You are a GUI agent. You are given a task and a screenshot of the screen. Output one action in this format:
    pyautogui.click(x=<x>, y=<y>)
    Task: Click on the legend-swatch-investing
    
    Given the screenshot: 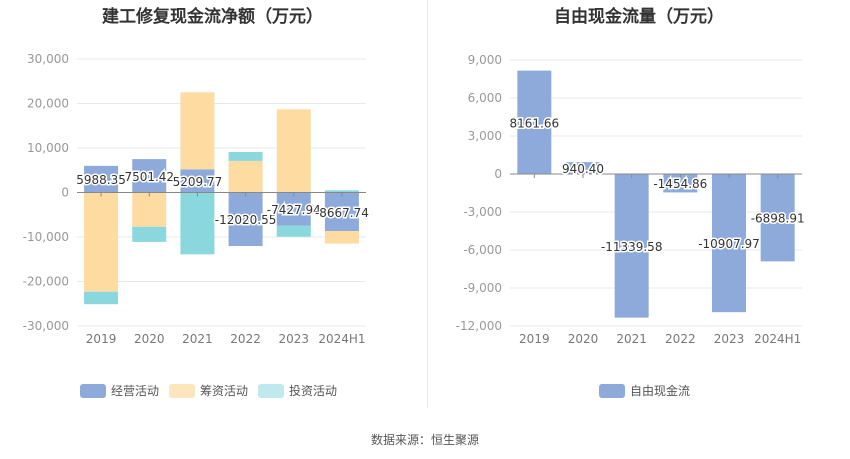 What is the action you would take?
    pyautogui.click(x=271, y=390)
    